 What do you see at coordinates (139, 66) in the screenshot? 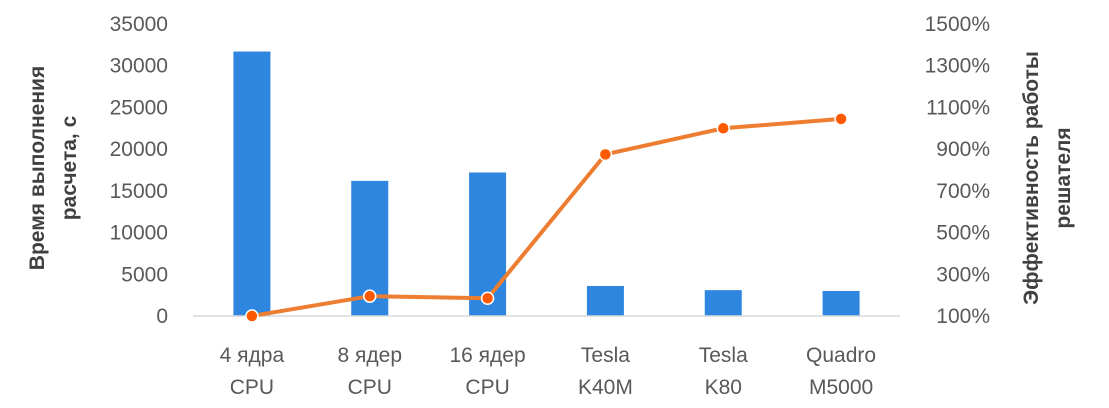
I see `left-tick-label: 30000` at bounding box center [139, 66].